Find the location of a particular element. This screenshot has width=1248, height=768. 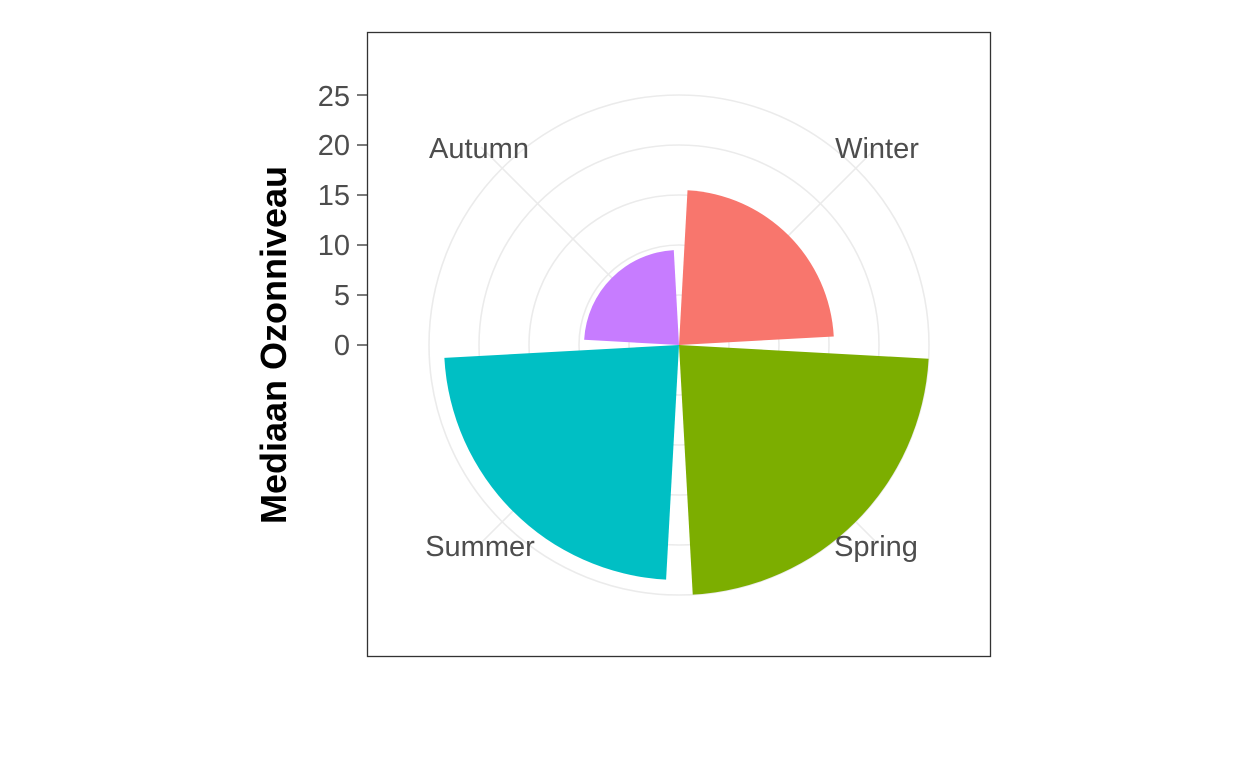

bar-spring is located at coordinates (804, 470).